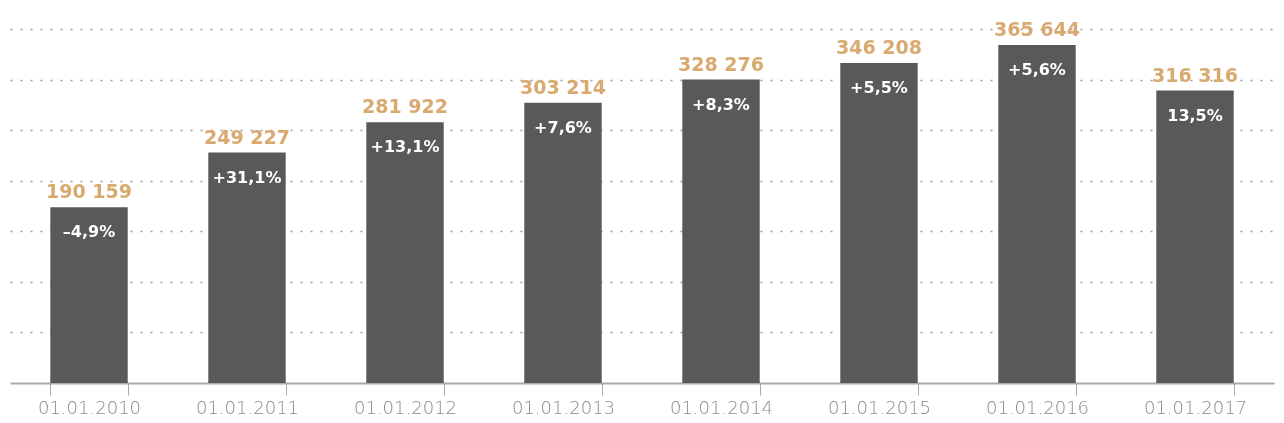 The height and width of the screenshot is (423, 1284). What do you see at coordinates (1037, 28) in the screenshot?
I see `data-label: 365 644` at bounding box center [1037, 28].